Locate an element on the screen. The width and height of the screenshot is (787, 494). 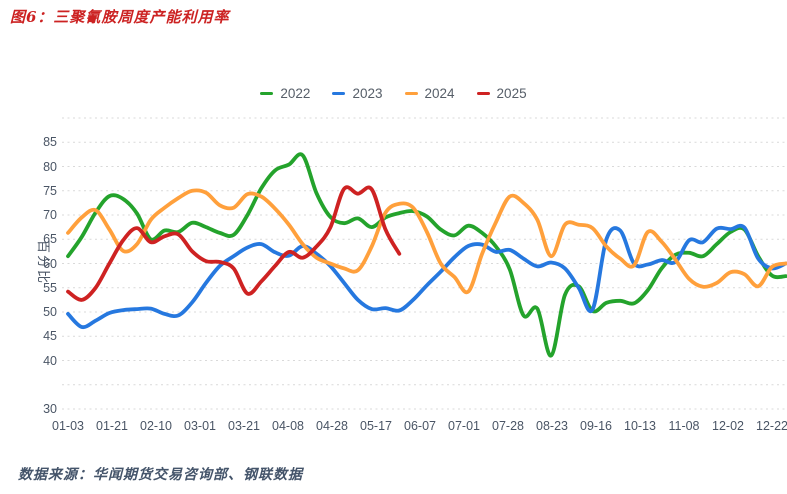
legend-label: 2025 is located at coordinates (511, 93).